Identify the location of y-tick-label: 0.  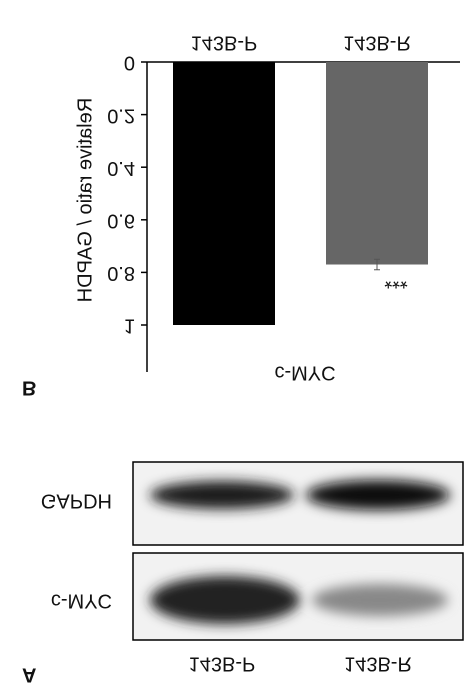
(129, 63).